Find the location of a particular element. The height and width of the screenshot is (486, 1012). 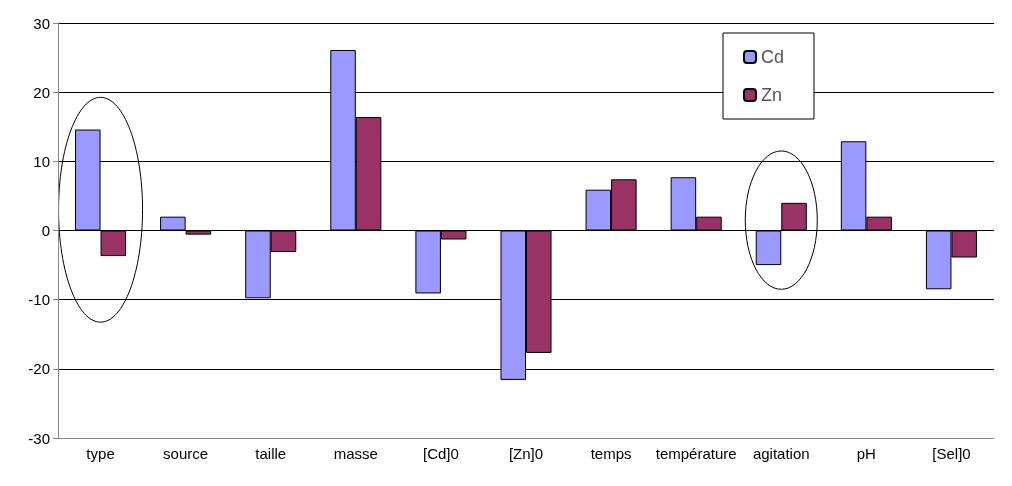

x-tick-label: source is located at coordinates (186, 453).